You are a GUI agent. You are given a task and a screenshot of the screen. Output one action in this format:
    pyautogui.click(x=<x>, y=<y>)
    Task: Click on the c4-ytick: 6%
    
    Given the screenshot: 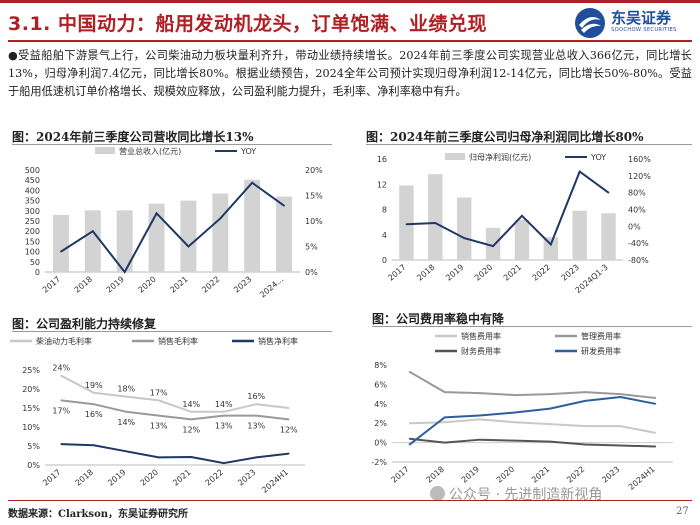 What is the action you would take?
    pyautogui.click(x=380, y=384)
    